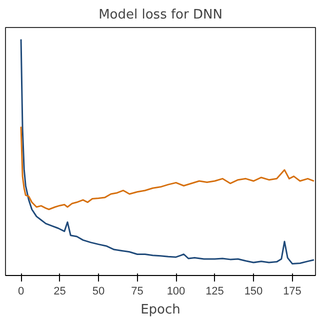 The width and height of the screenshot is (320, 320). Describe the element at coordinates (160, 15) in the screenshot. I see `chart-title: Model loss for DNN` at that location.